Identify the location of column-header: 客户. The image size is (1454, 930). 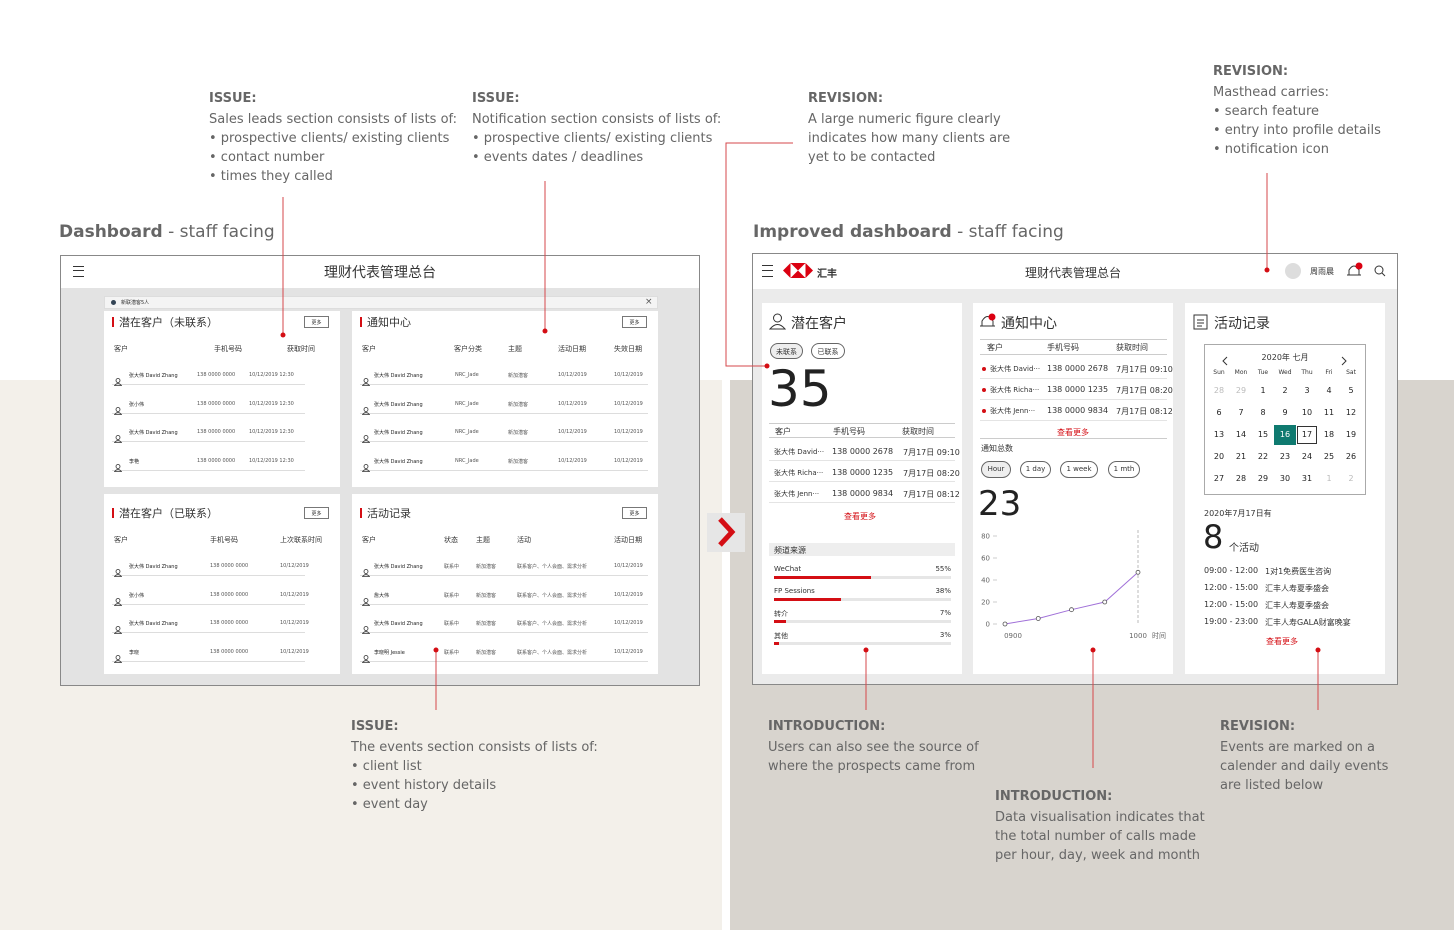
(783, 431).